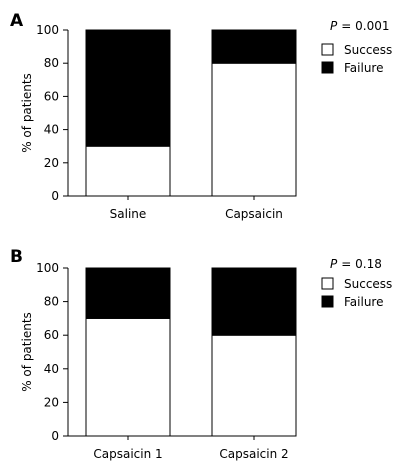  Describe the element at coordinates (365, 26) in the screenshot. I see `p-value-text: = 0.001` at that location.